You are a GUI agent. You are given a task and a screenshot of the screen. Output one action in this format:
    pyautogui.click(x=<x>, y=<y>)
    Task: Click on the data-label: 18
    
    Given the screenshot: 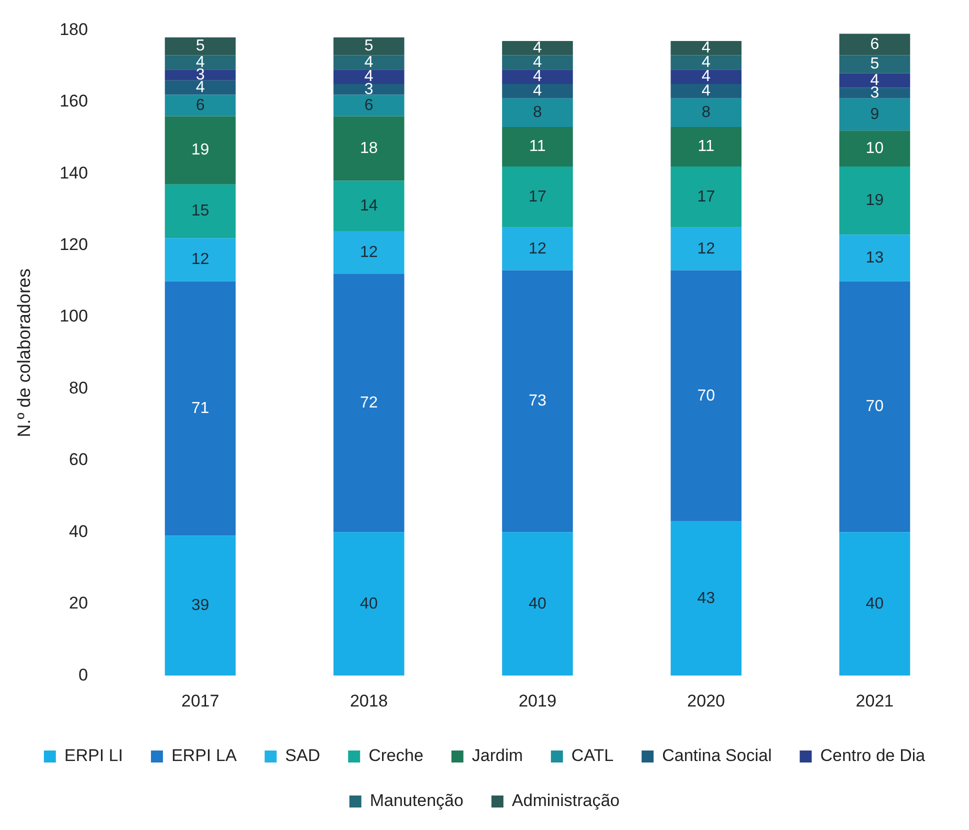 What is the action you would take?
    pyautogui.click(x=369, y=148)
    